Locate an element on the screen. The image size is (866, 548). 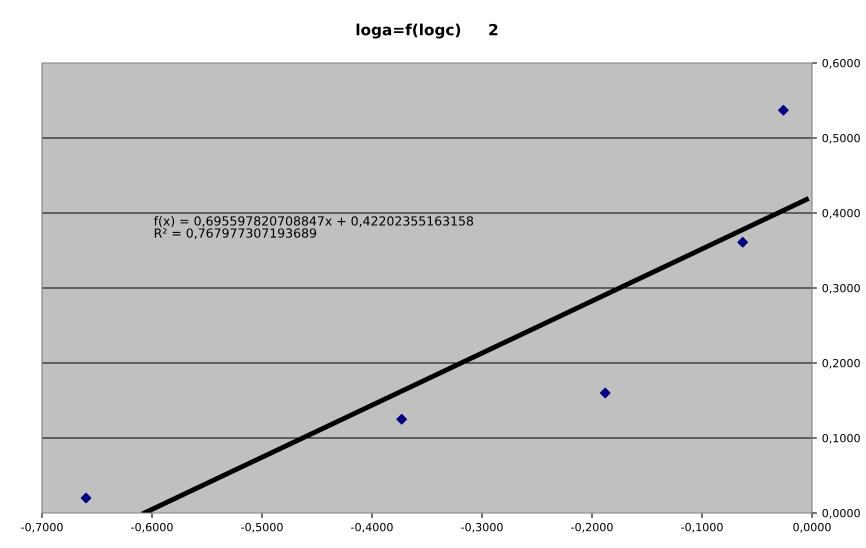
annotation: f(x) = 0,695597820708847x + 0,42202355163158 R² = 0,767977307193689 is located at coordinates (314, 228).